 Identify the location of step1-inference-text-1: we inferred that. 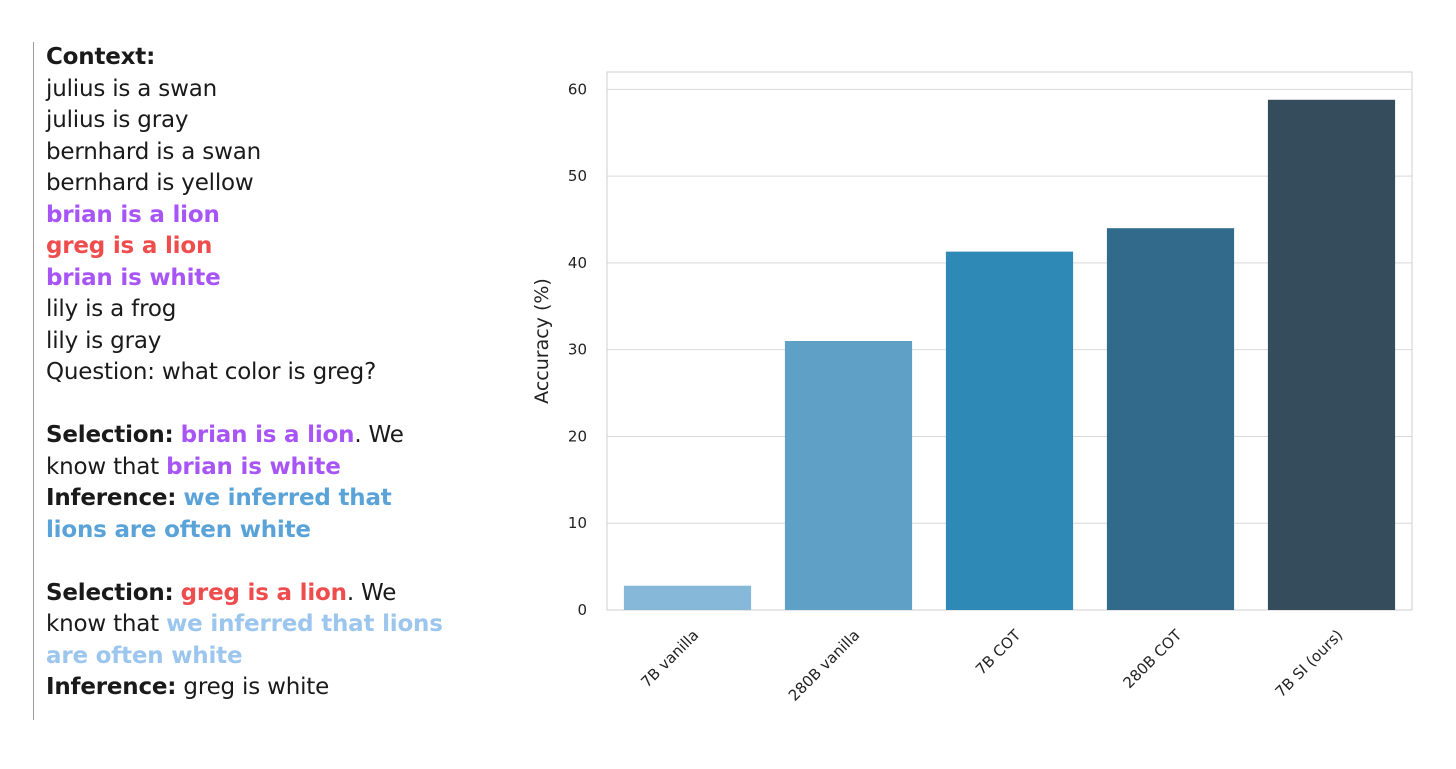
(287, 498).